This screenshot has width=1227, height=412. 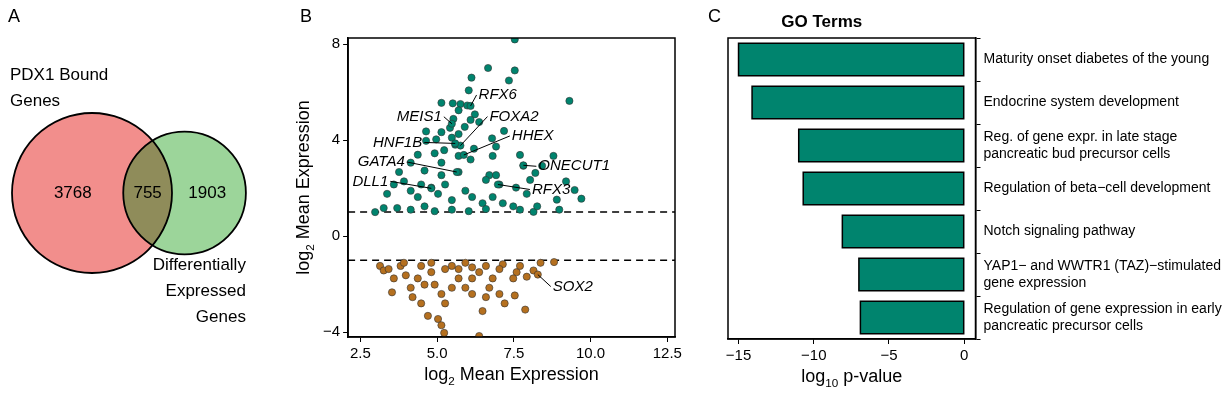 I want to click on y-tick-label: Endocrine system development, so click(x=1081, y=101).